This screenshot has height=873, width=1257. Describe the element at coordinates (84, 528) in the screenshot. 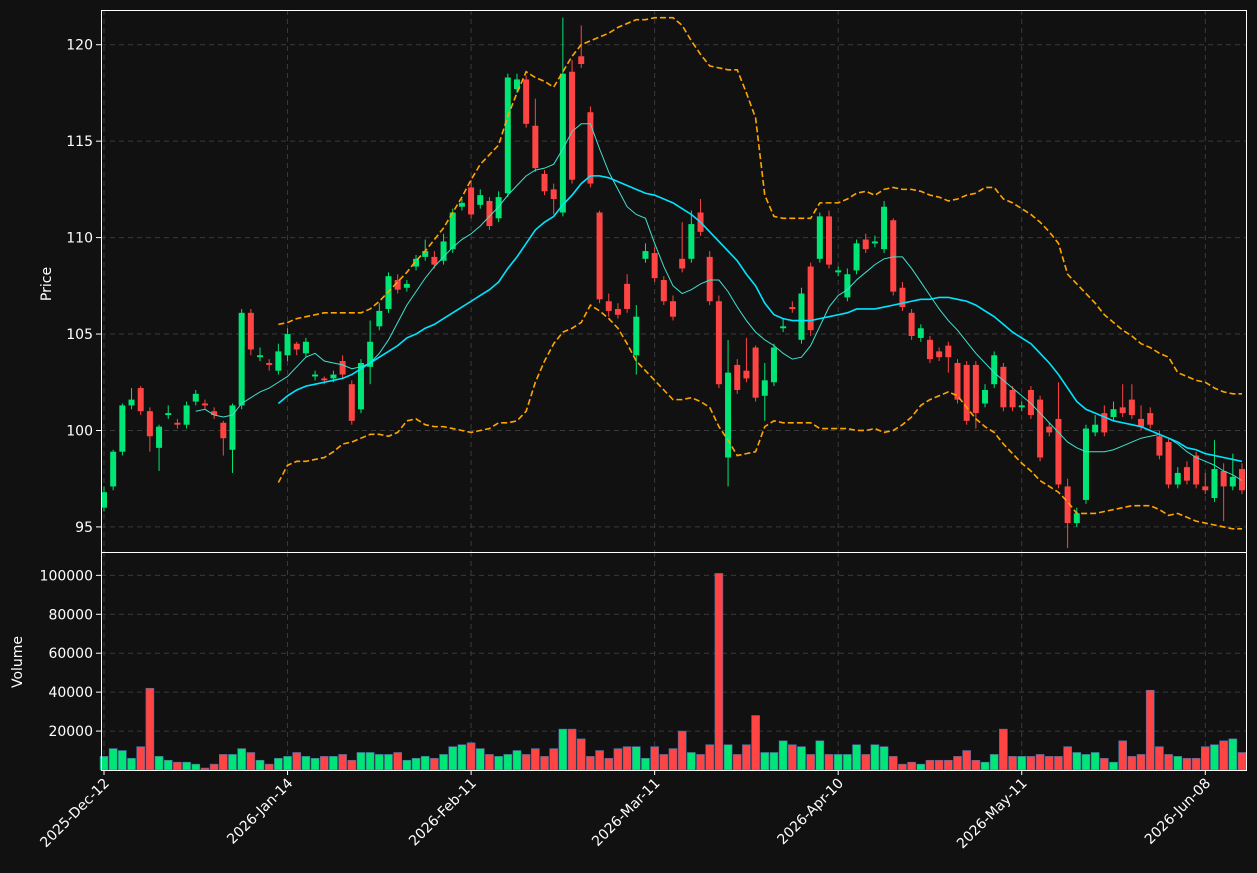

I see `y-tick-label: 95` at that location.